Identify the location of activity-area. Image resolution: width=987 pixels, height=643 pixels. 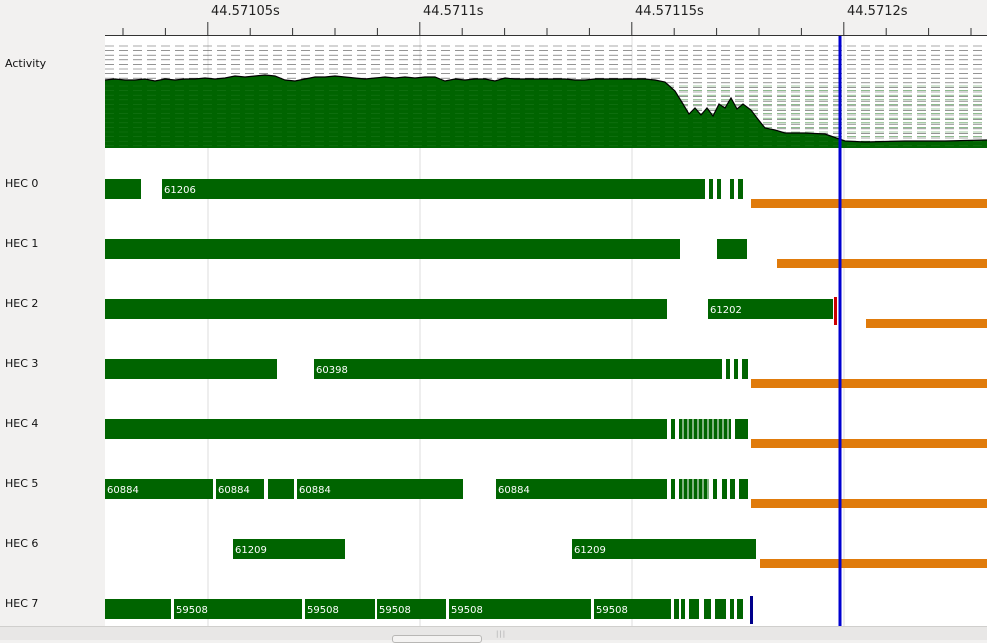
(546, 111).